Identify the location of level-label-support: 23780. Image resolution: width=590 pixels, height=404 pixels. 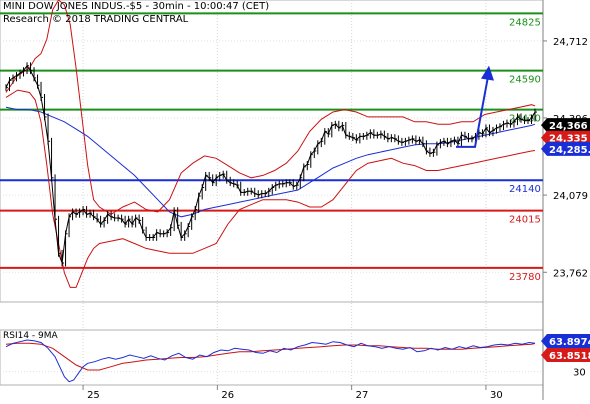
(525, 277).